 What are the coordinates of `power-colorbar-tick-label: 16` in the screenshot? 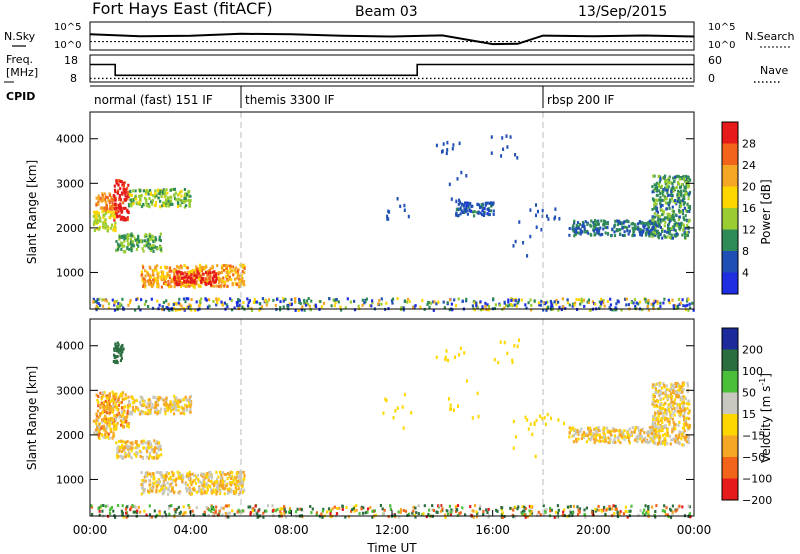 It's located at (749, 208).